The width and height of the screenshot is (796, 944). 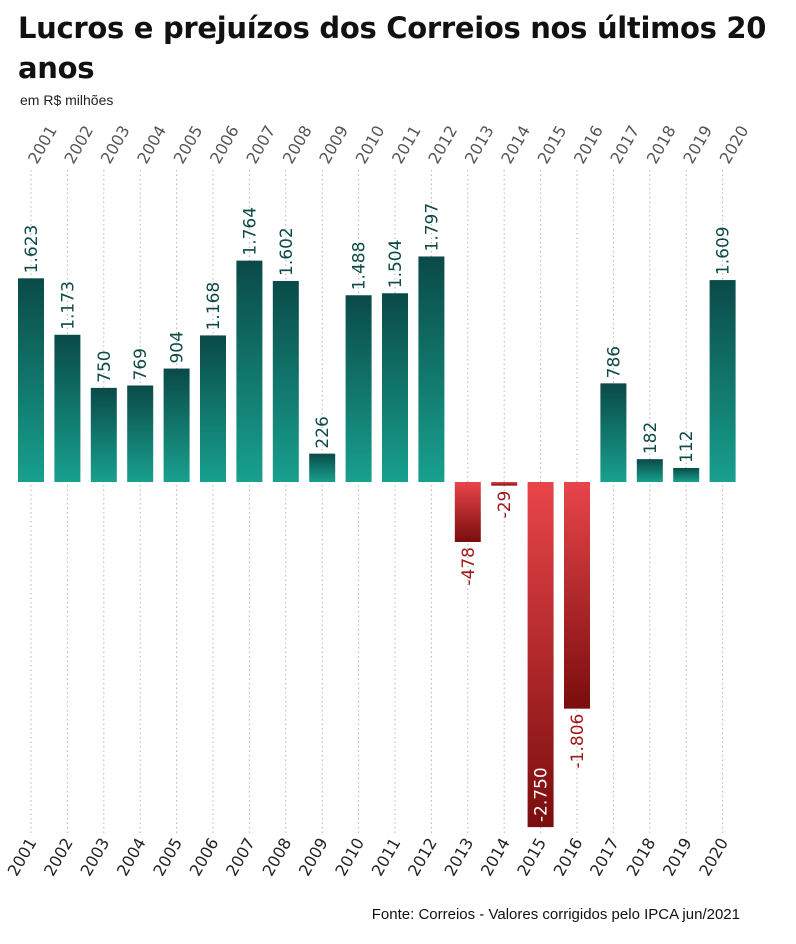 What do you see at coordinates (578, 741) in the screenshot?
I see `value-label: -1.806` at bounding box center [578, 741].